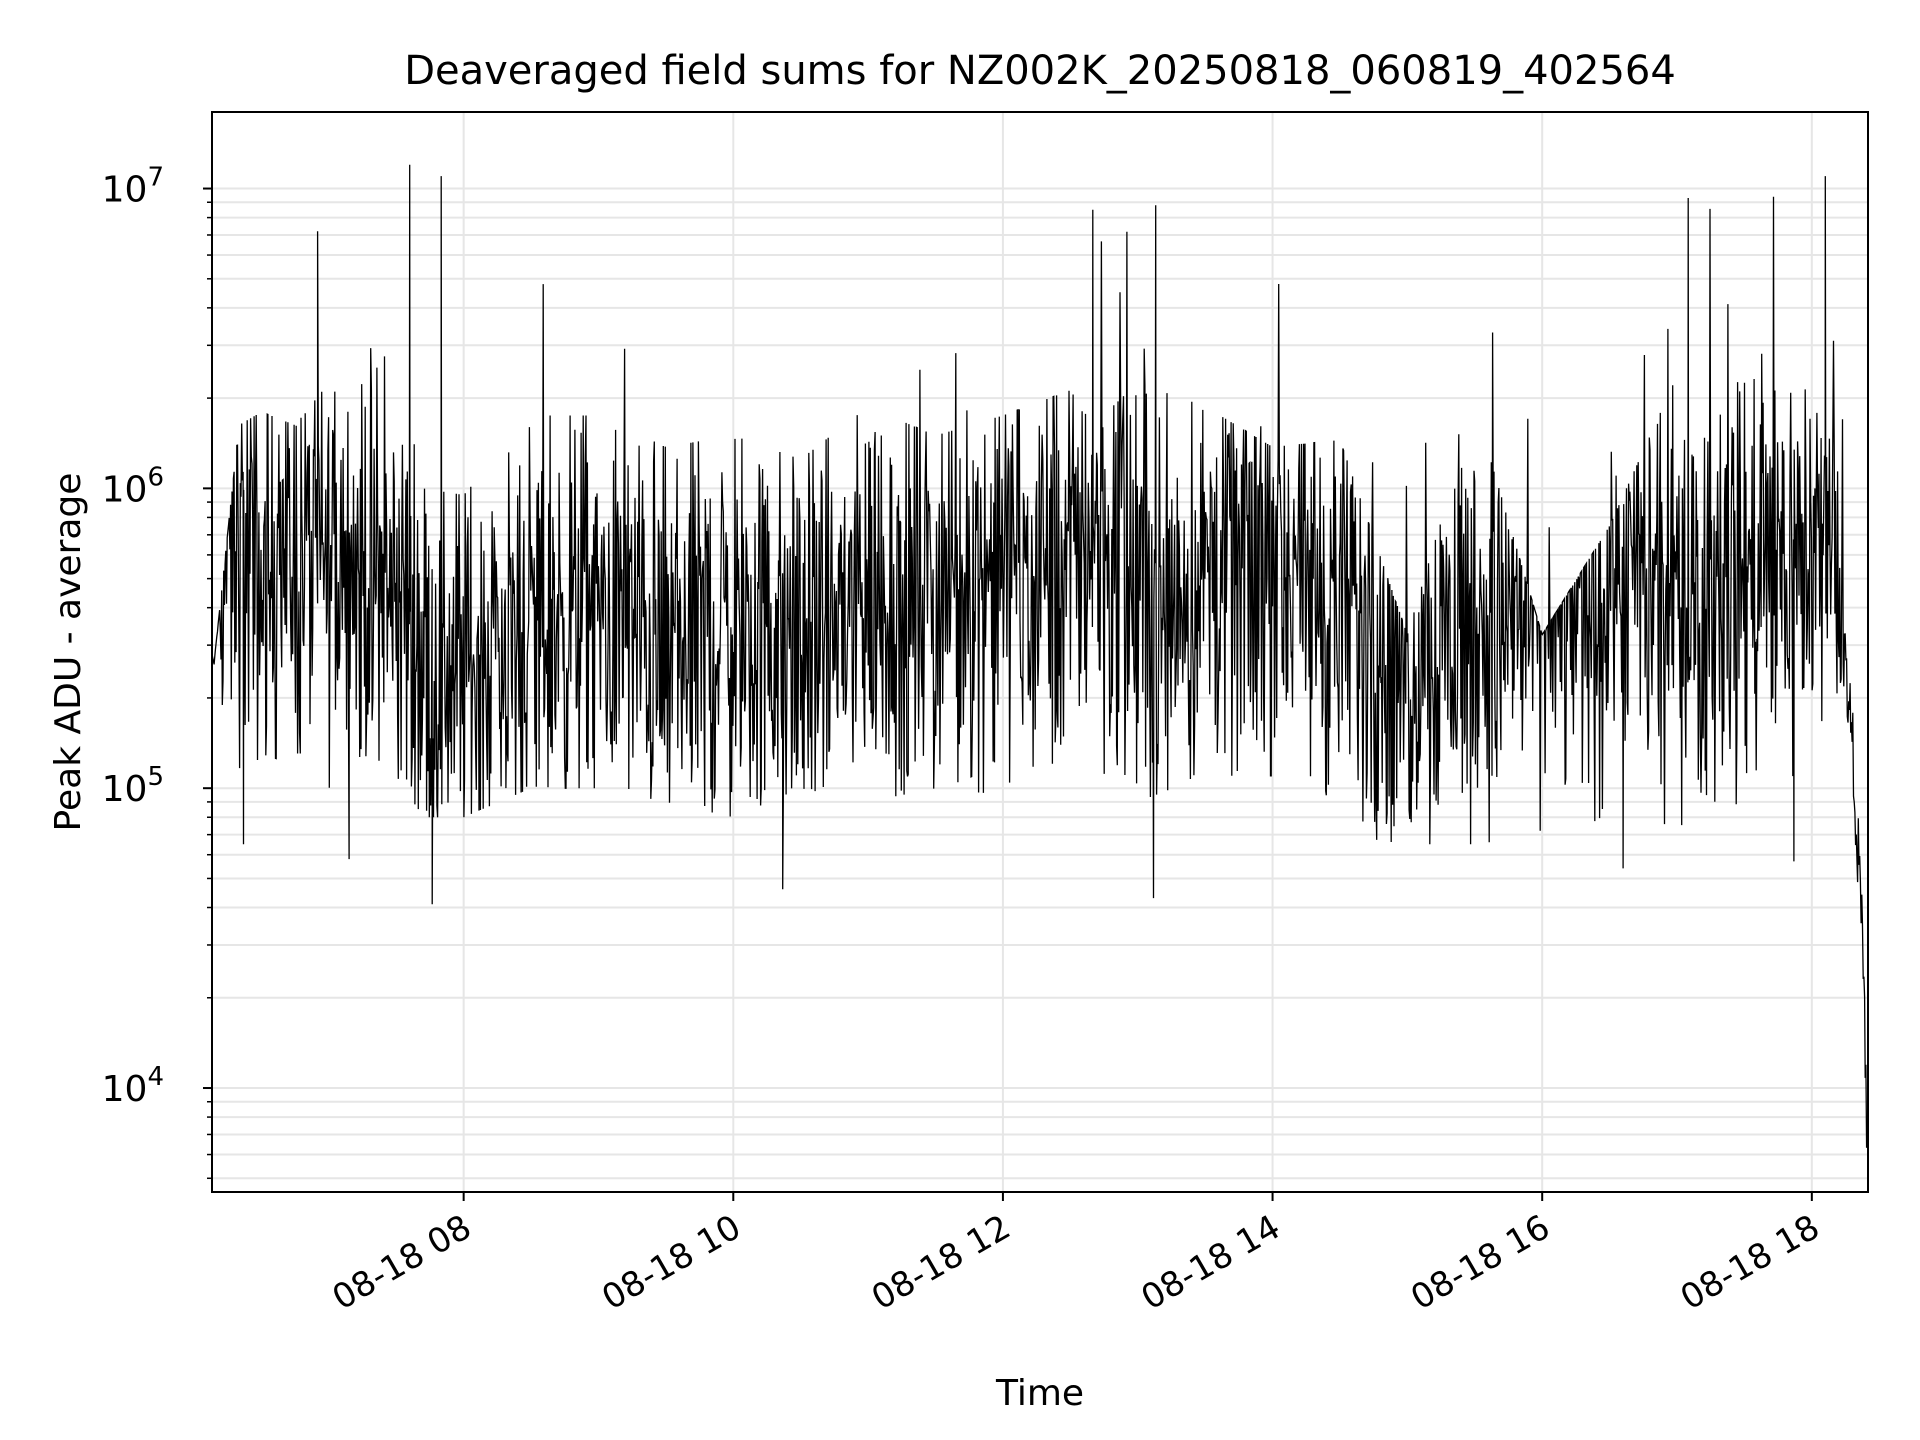 The height and width of the screenshot is (1440, 1920). I want to click on y-tick-label: 10⁶, so click(133, 486).